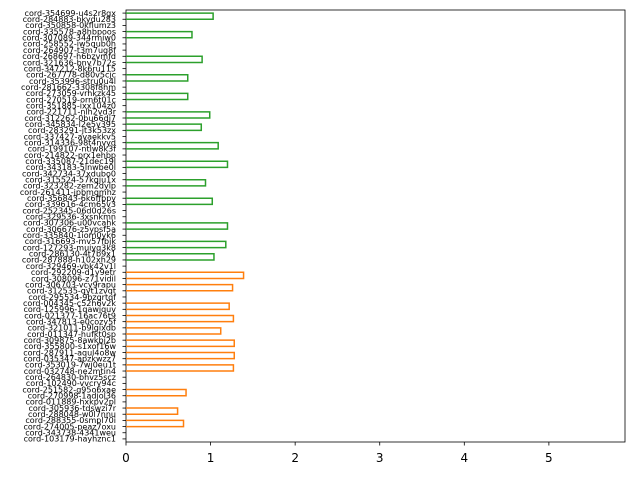 Image resolution: width=640 pixels, height=480 pixels. I want to click on leaf-label: cord-258552-iw5qub0h, so click(69, 44).